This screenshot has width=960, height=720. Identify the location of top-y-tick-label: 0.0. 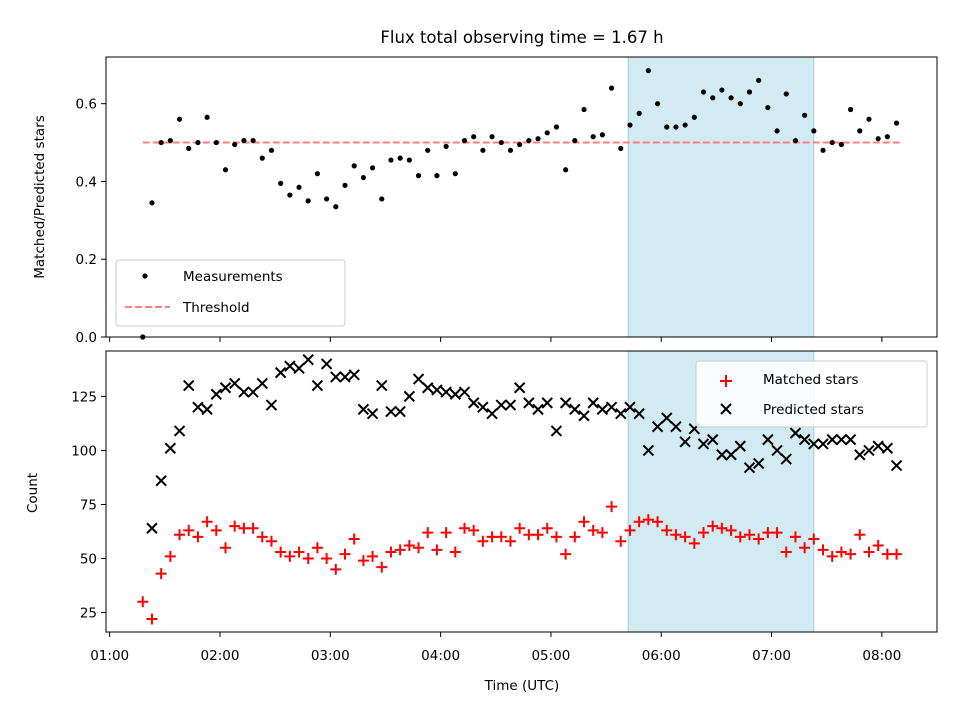
(86, 338).